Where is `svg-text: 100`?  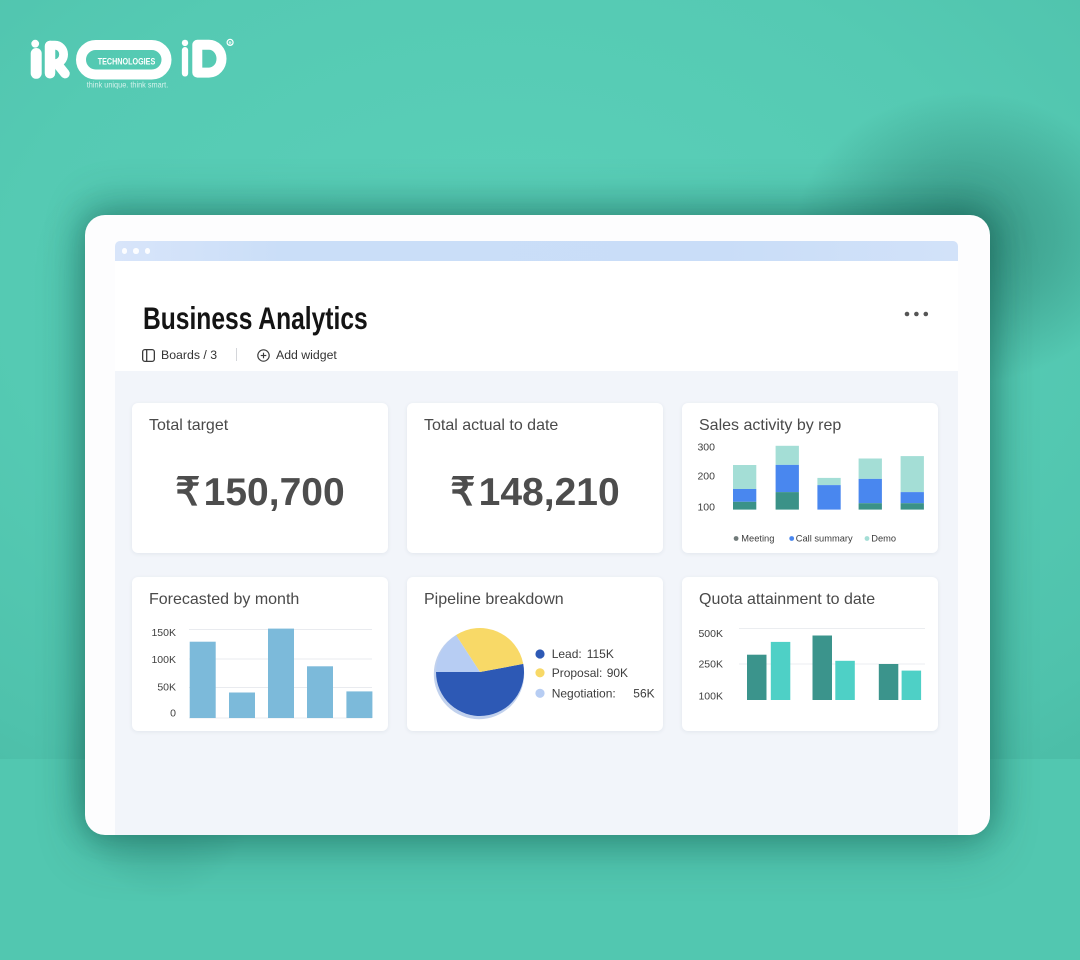 svg-text: 100 is located at coordinates (706, 508).